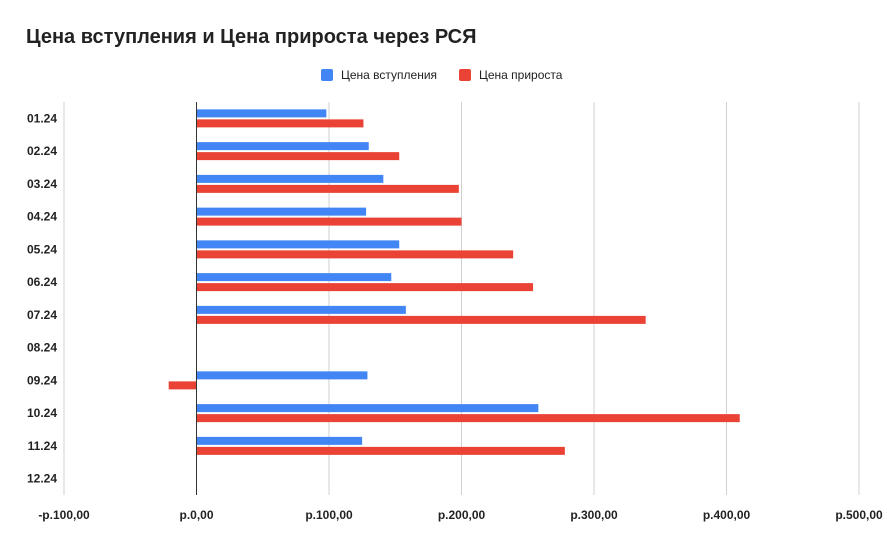 The height and width of the screenshot is (548, 887). What do you see at coordinates (443, 77) in the screenshot?
I see `chart-legend: Цена вступления Цена прироста` at bounding box center [443, 77].